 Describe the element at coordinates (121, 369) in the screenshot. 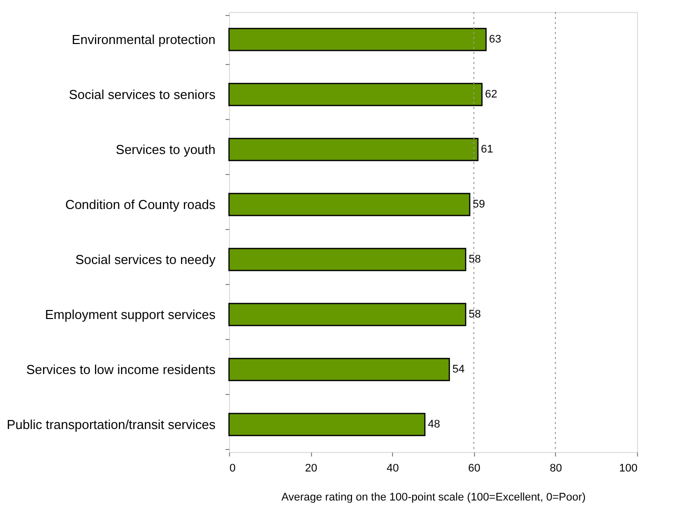

I see `y-tick-label: Services to low income residents` at that location.